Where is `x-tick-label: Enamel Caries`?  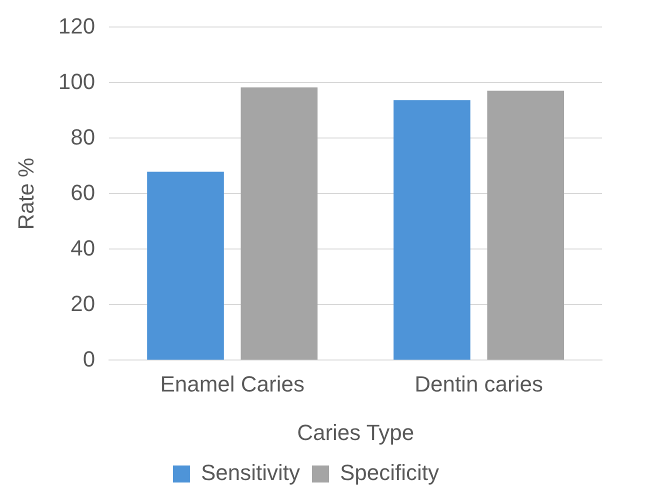
x-tick-label: Enamel Caries is located at coordinates (232, 383).